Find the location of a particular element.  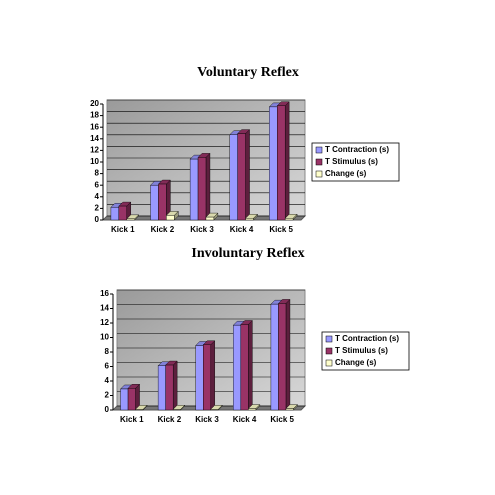

y-tick-label: 20 is located at coordinates (94, 103).